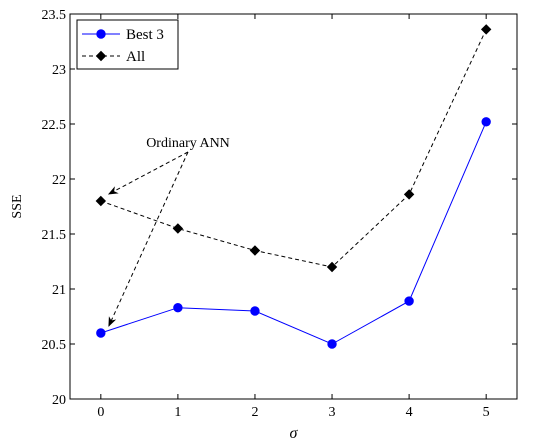  I want to click on x-tick-label: 3, so click(332, 412).